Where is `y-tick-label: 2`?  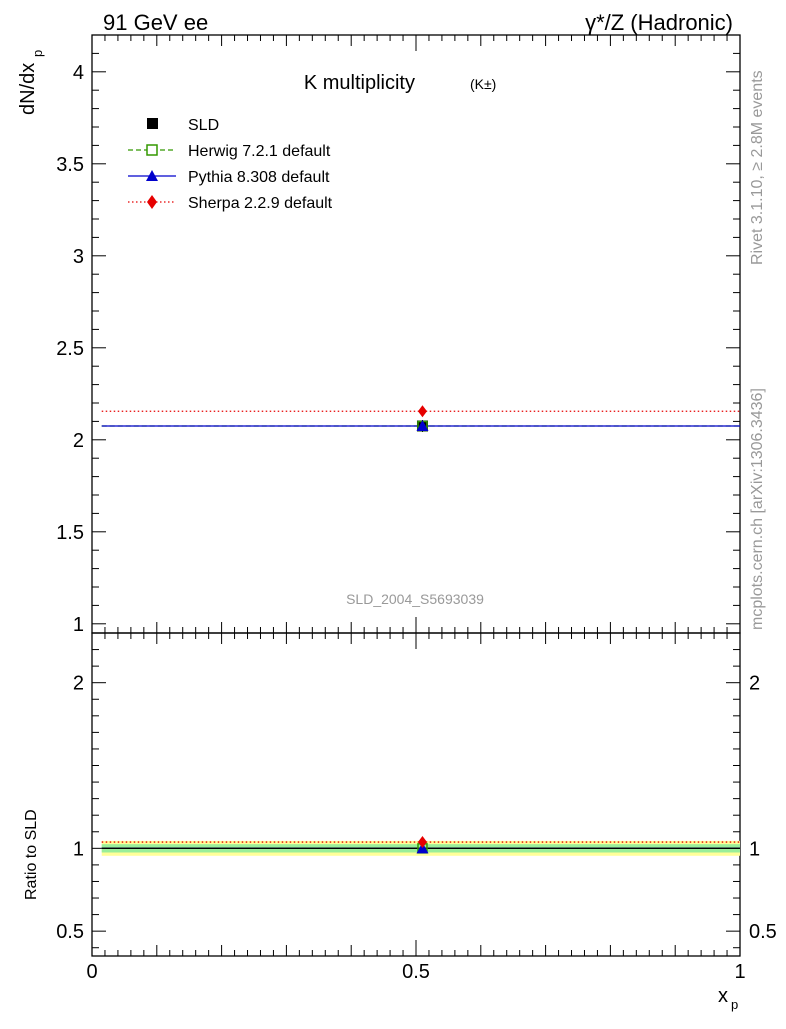 y-tick-label: 2 is located at coordinates (78, 441).